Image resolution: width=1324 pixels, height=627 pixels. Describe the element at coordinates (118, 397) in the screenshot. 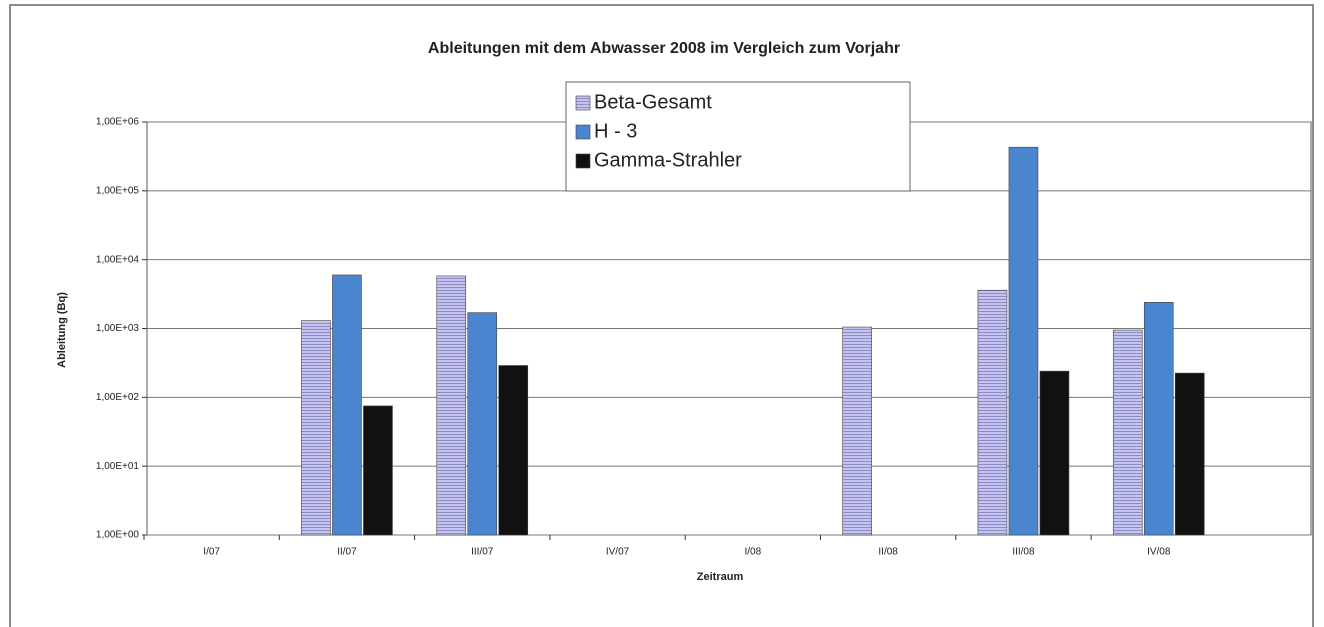

I see `y-tick-label: 1,00E+02` at that location.